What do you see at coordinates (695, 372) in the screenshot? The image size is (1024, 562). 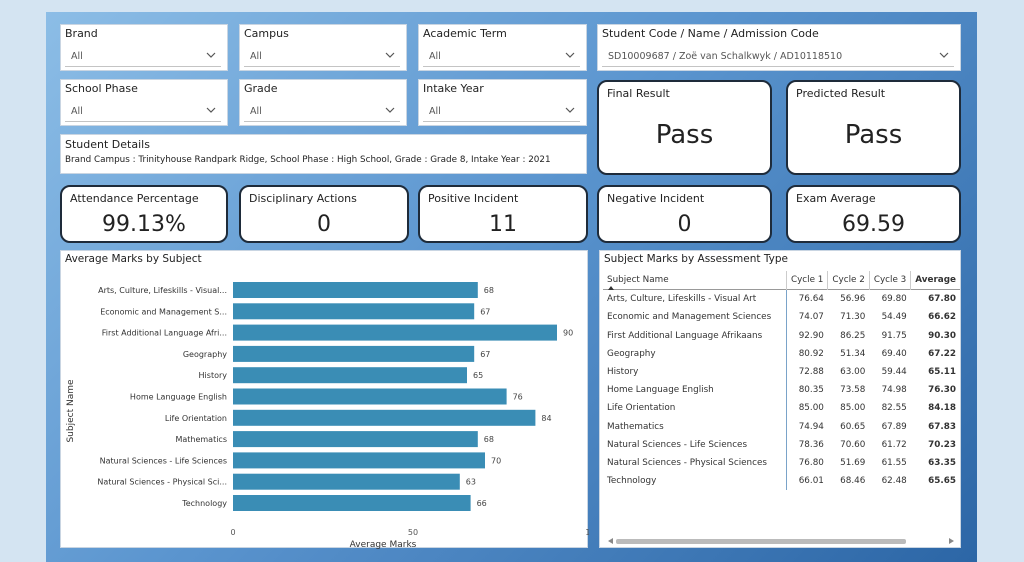 I see `cell-subject: History` at bounding box center [695, 372].